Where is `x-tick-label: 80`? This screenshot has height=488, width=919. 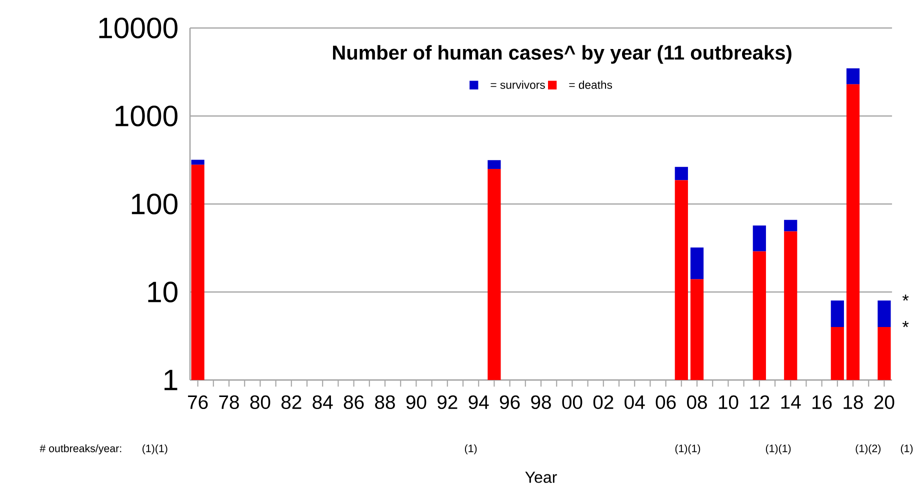 x-tick-label: 80 is located at coordinates (260, 402).